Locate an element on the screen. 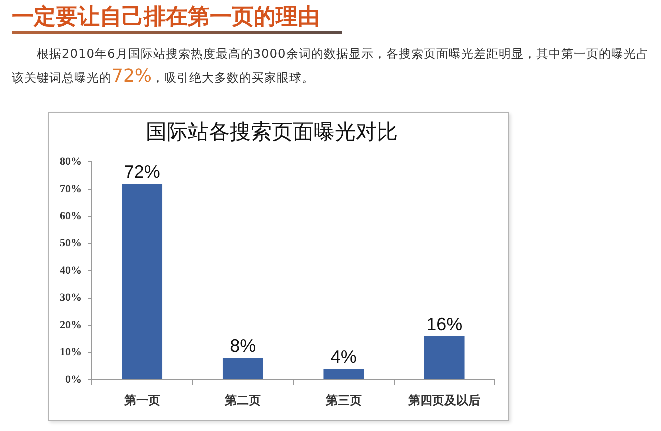  y-tick-label: 50% is located at coordinates (71, 244).